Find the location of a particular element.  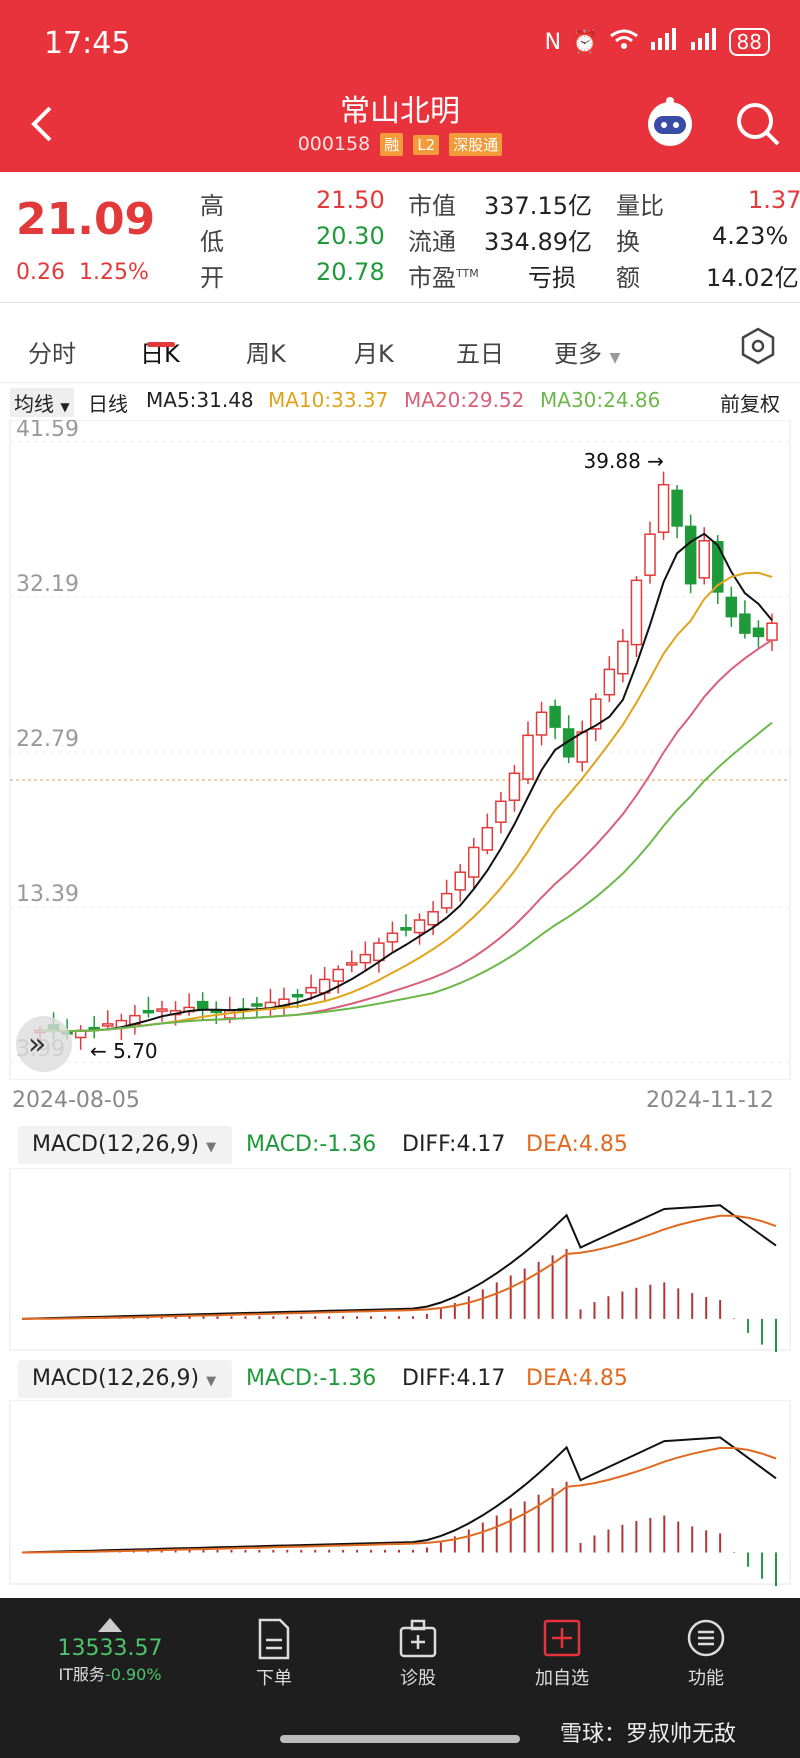

diff-value-2: DIFF:4.17 is located at coordinates (454, 1378).